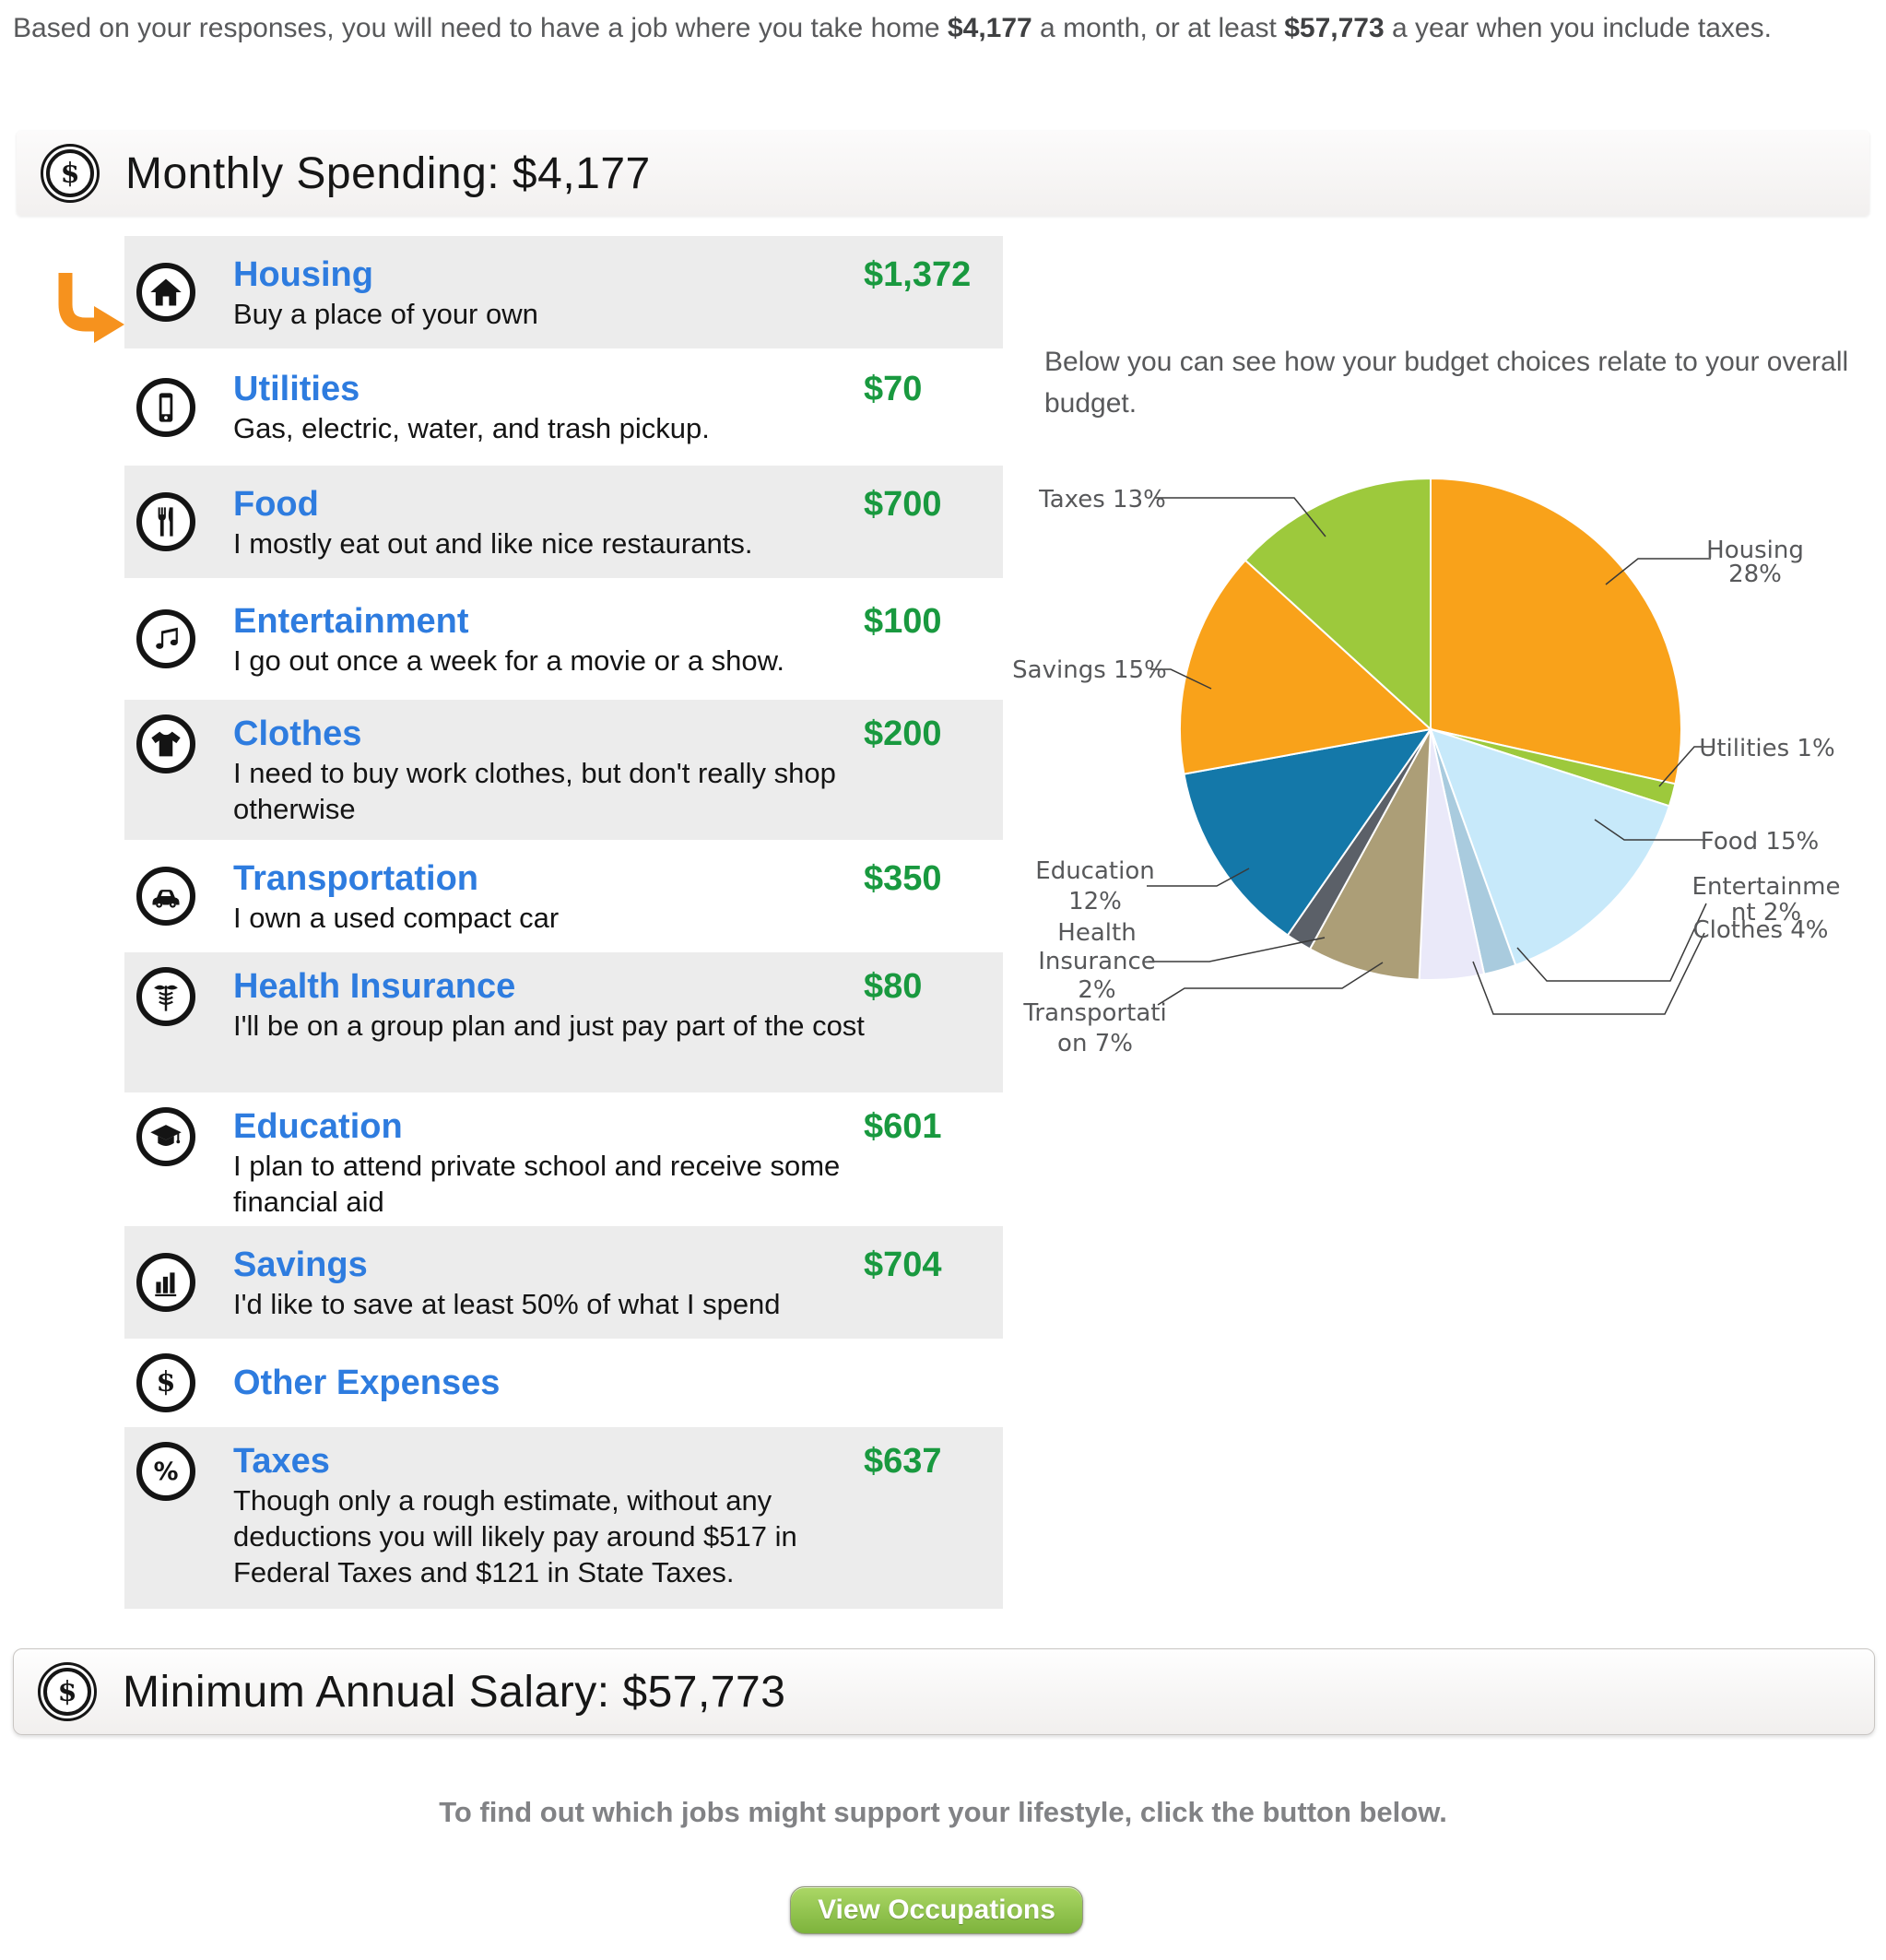 This screenshot has width=1886, height=1960. What do you see at coordinates (903, 878) in the screenshot?
I see `category-amount: $350` at bounding box center [903, 878].